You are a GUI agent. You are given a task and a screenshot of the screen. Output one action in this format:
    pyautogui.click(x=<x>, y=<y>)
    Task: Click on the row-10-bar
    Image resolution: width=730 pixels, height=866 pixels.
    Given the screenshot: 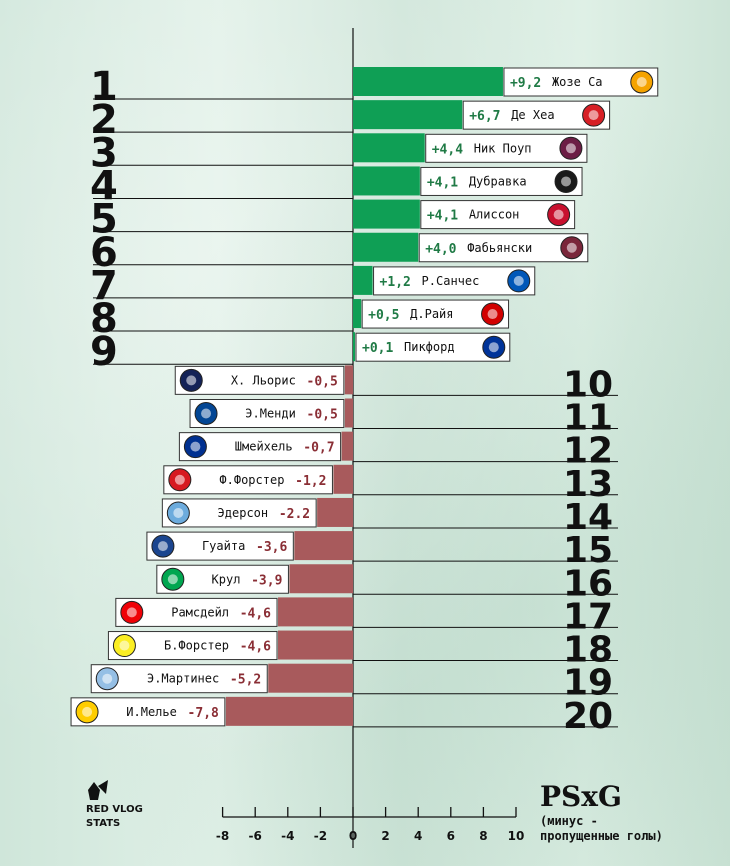 What is the action you would take?
    pyautogui.click(x=348, y=380)
    